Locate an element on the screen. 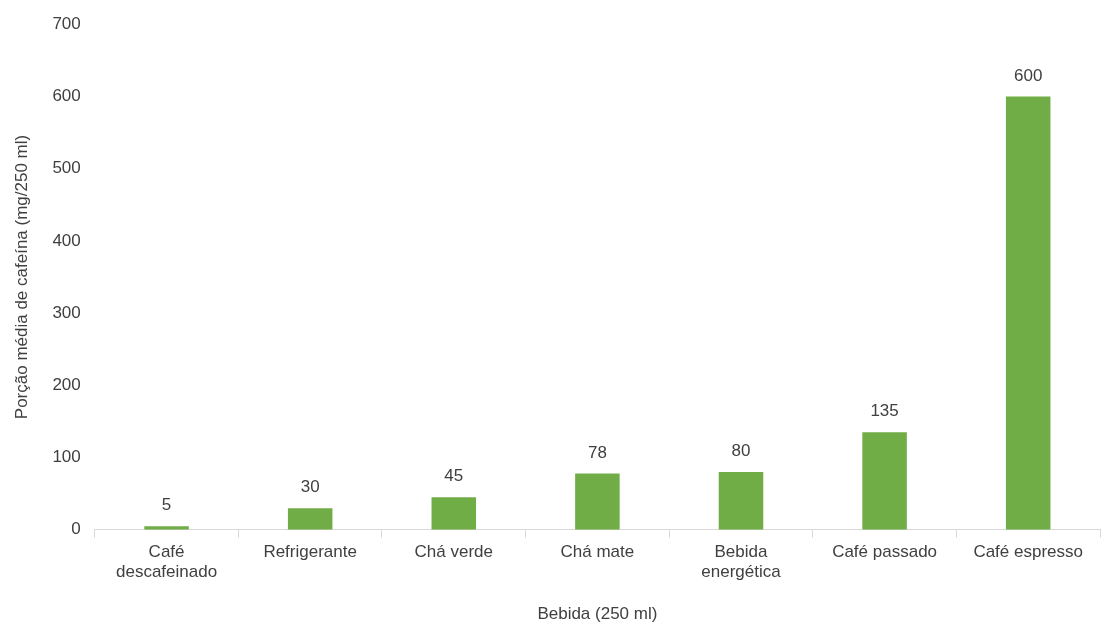 Image resolution: width=1104 pixels, height=637 pixels. data-label: 135 is located at coordinates (884, 411).